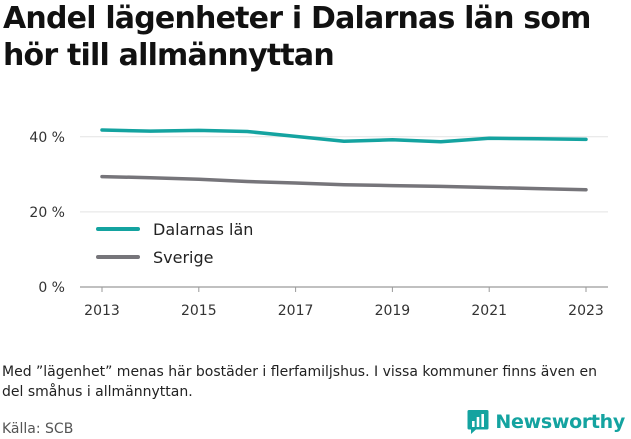  What do you see at coordinates (344, 303) in the screenshot?
I see `x-axis-ticks: 2013 2015 2017 2019 2021 2023` at bounding box center [344, 303].